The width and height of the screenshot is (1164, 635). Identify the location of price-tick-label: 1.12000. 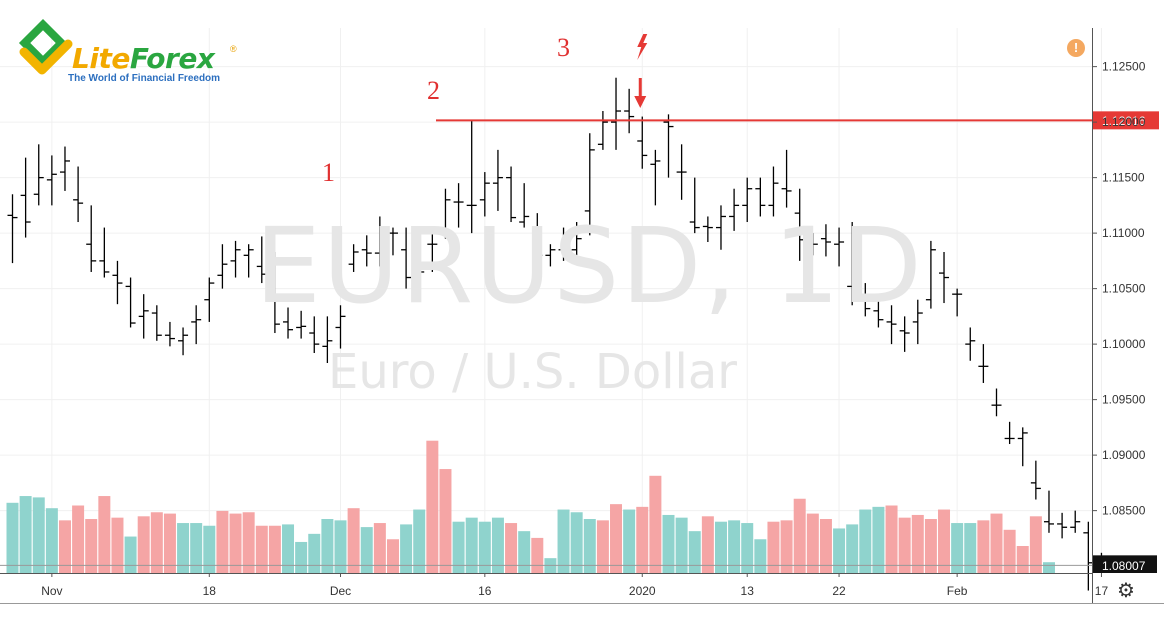
(1124, 122).